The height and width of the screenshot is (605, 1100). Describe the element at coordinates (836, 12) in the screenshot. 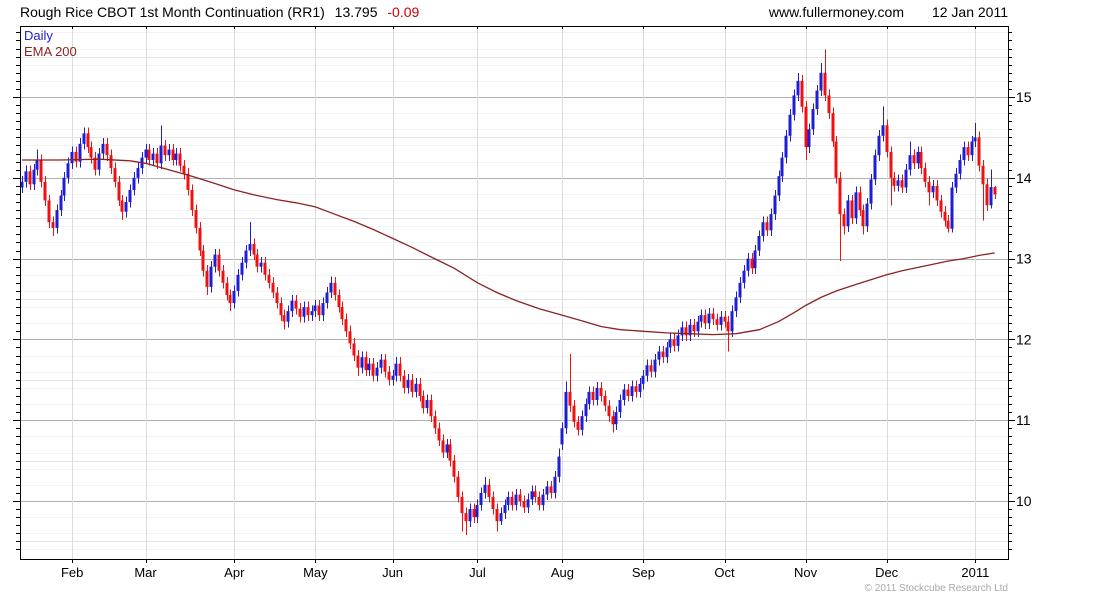

I see `site-watermark: www.fullermoney.com` at that location.